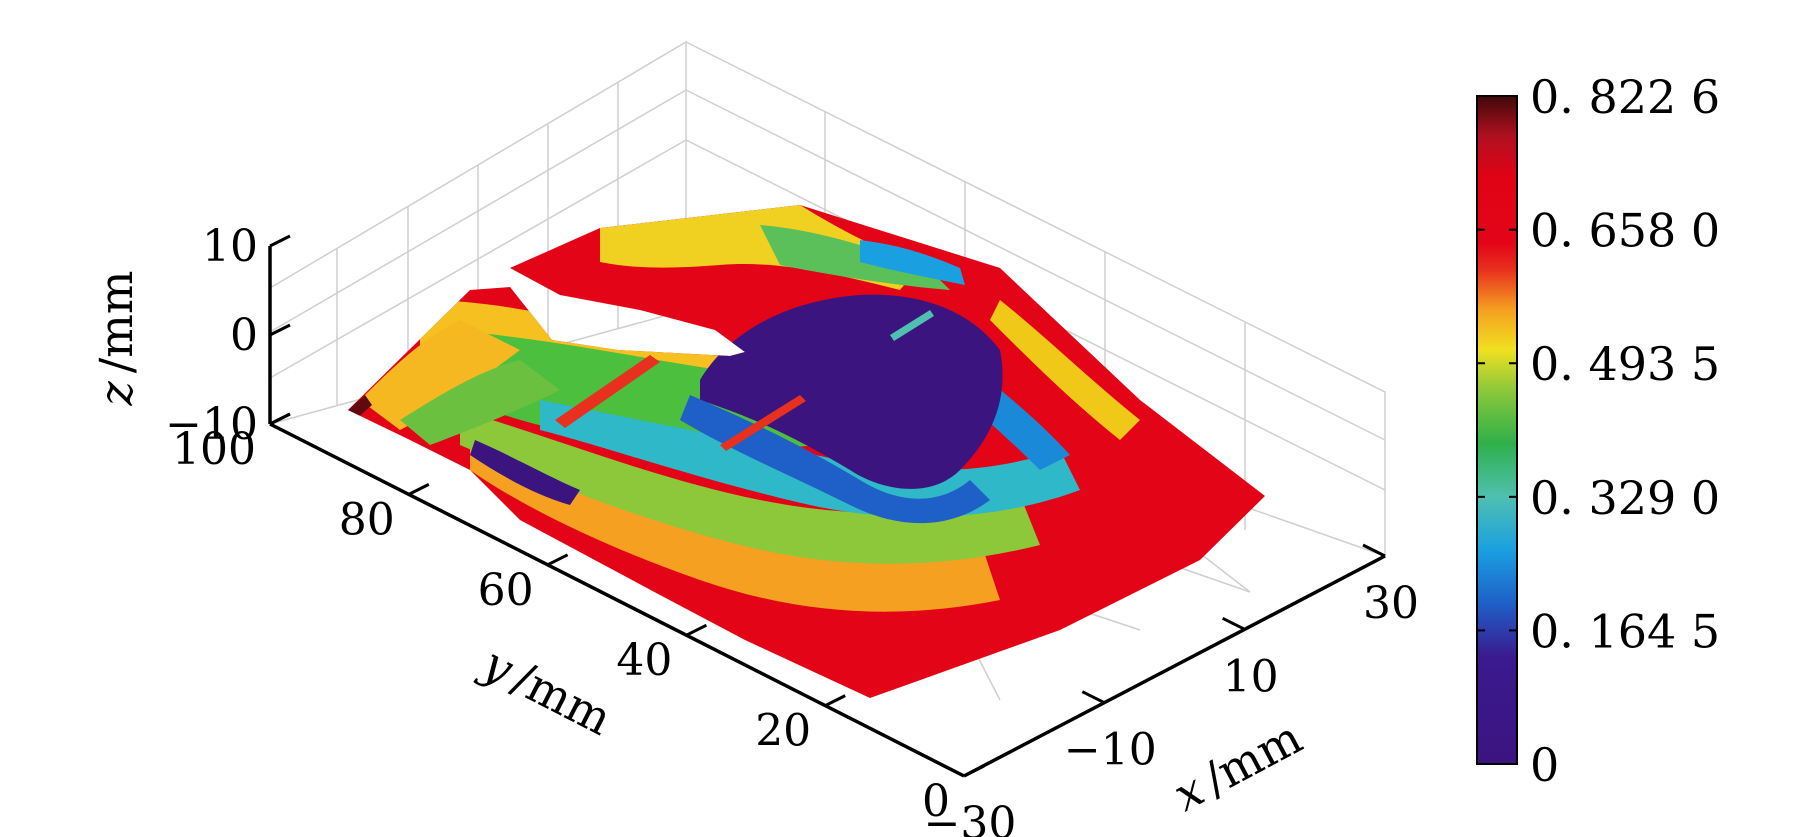  Describe the element at coordinates (1251, 676) in the screenshot. I see `x-tick-label: 10` at that location.